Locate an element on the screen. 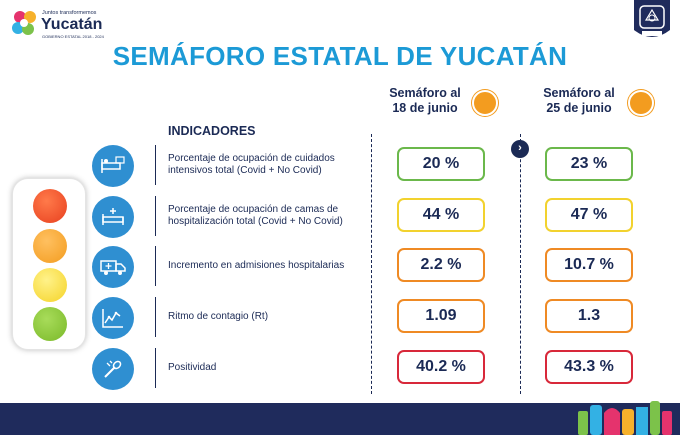 The width and height of the screenshot is (680, 435). value-june-18: 44 % is located at coordinates (441, 215).